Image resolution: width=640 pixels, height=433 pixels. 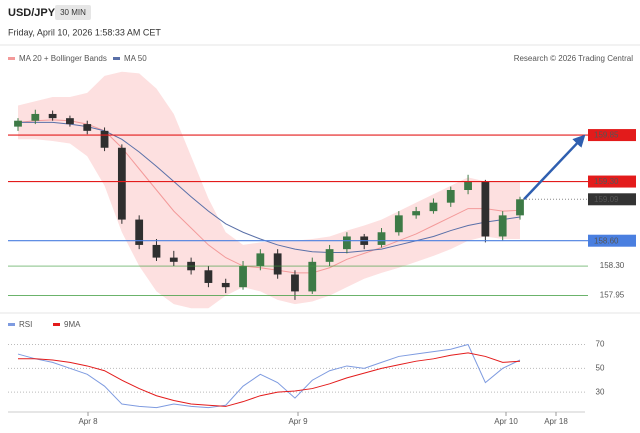 I want to click on timestamp: Friday, April 10, 2026 1:58:33 AM CET, so click(x=84, y=32).